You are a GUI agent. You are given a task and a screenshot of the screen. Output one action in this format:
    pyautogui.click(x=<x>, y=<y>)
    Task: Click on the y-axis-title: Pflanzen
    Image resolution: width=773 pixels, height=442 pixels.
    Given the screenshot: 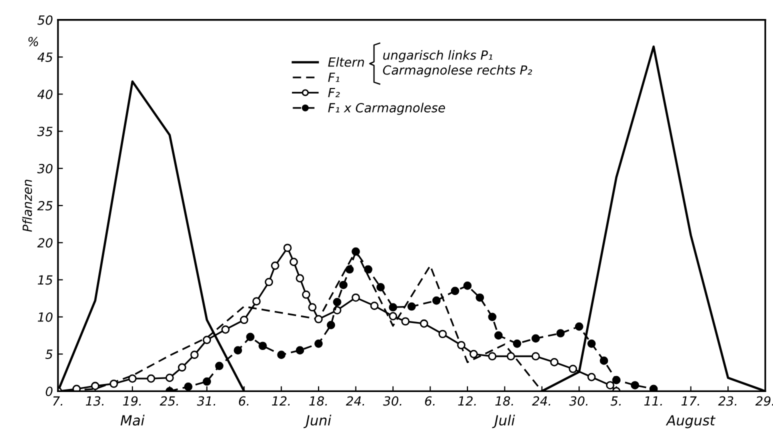 What is the action you would take?
    pyautogui.click(x=27, y=206)
    